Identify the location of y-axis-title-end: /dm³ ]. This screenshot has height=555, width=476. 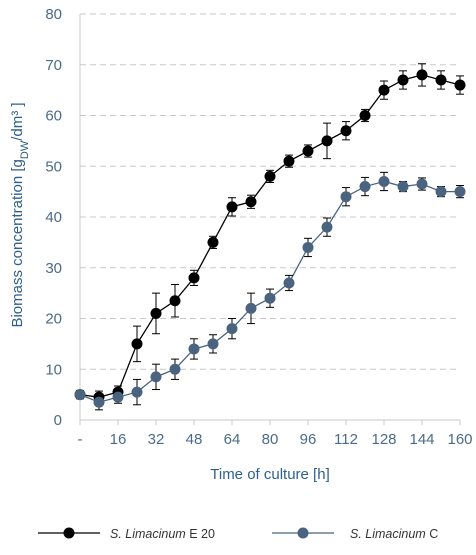
(17, 121).